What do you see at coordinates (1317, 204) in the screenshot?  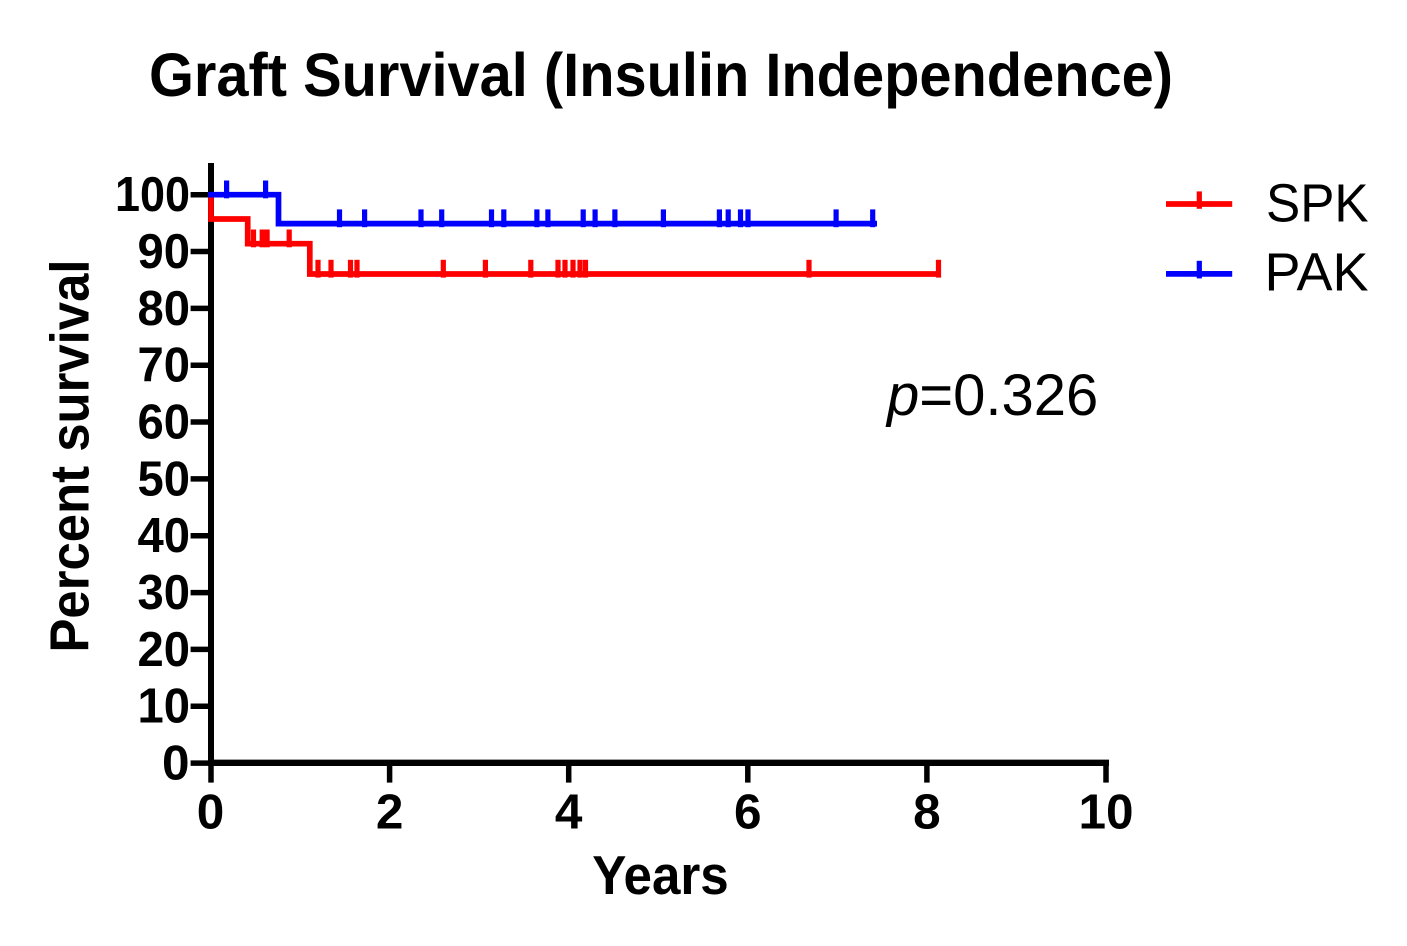 I see `svg-text: SPK` at bounding box center [1317, 204].